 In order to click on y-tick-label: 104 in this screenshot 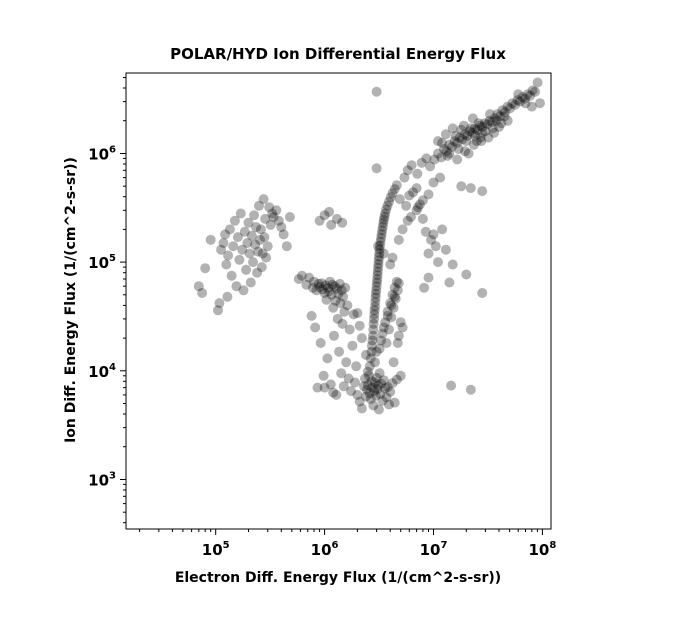, I will do `click(102, 371)`.